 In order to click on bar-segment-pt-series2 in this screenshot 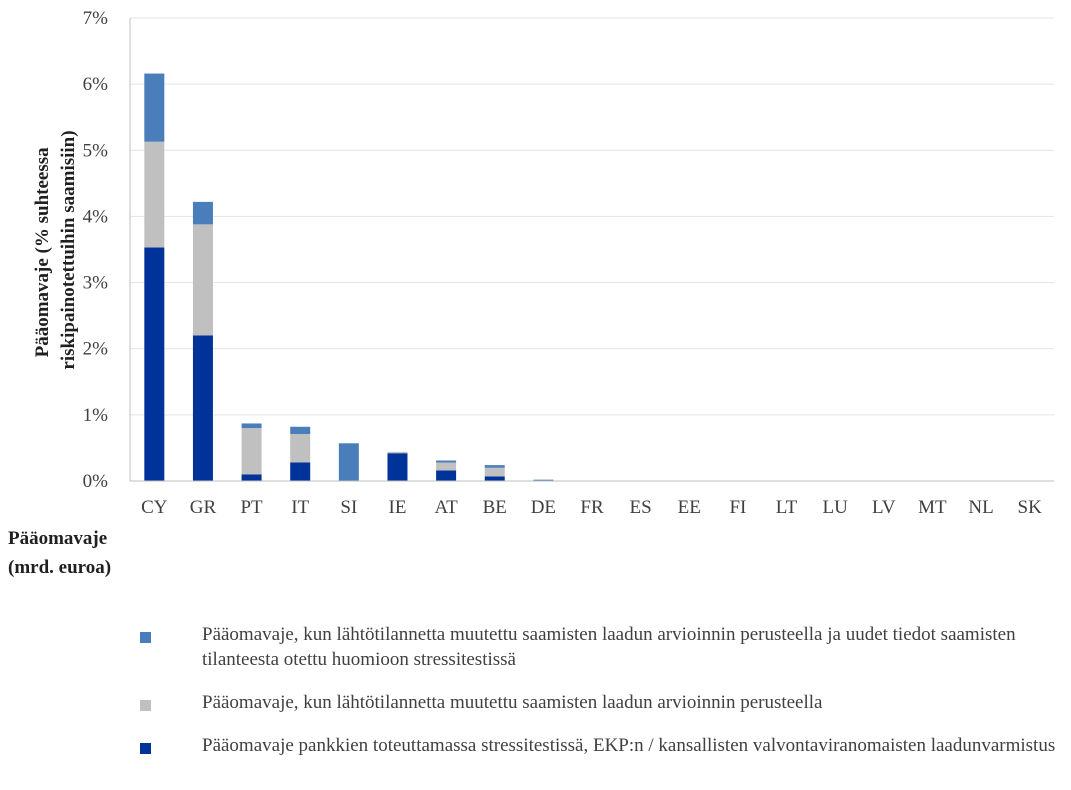, I will do `click(251, 451)`.